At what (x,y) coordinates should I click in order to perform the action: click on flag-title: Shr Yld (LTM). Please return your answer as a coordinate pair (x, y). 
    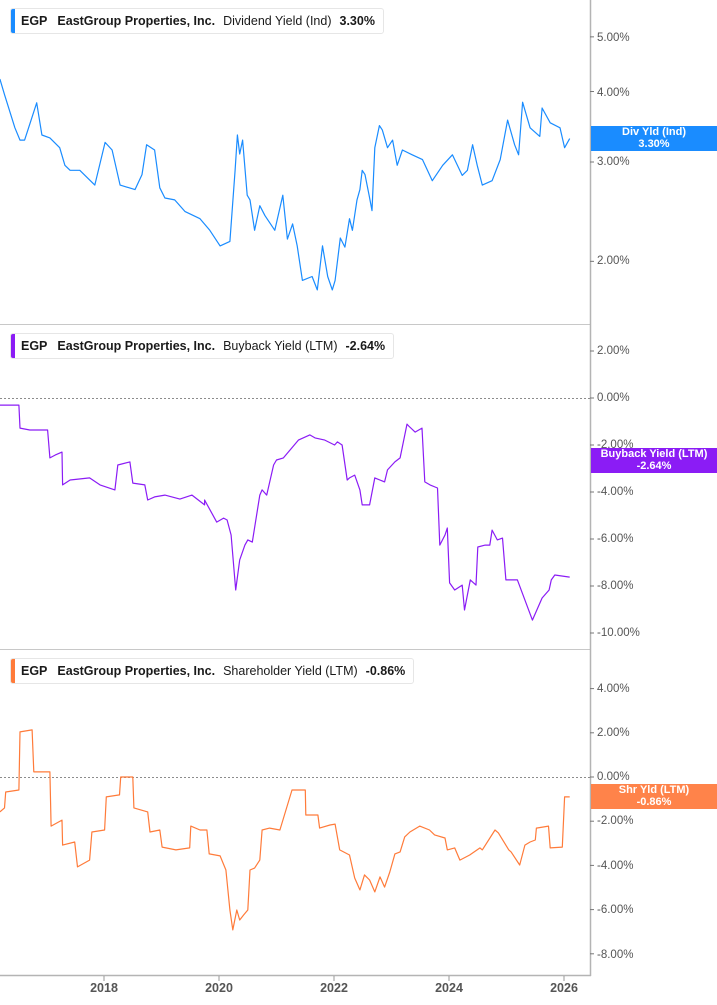
    Looking at the image, I should click on (654, 790).